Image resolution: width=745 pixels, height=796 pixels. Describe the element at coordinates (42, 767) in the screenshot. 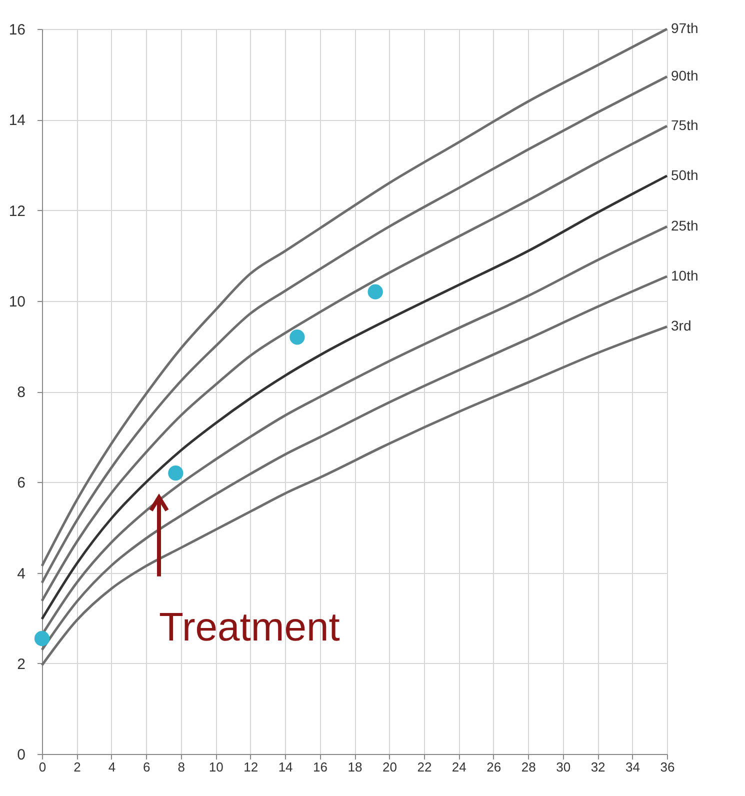

I see `x-tick-label: 0` at that location.